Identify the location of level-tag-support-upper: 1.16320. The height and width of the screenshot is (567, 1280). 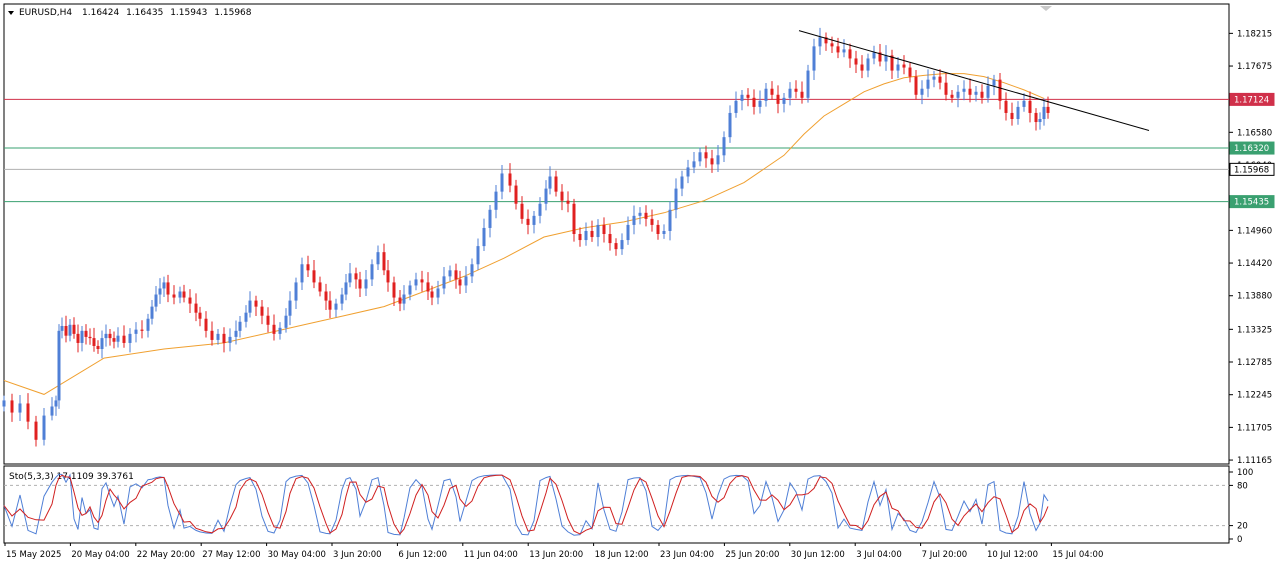
(1252, 148).